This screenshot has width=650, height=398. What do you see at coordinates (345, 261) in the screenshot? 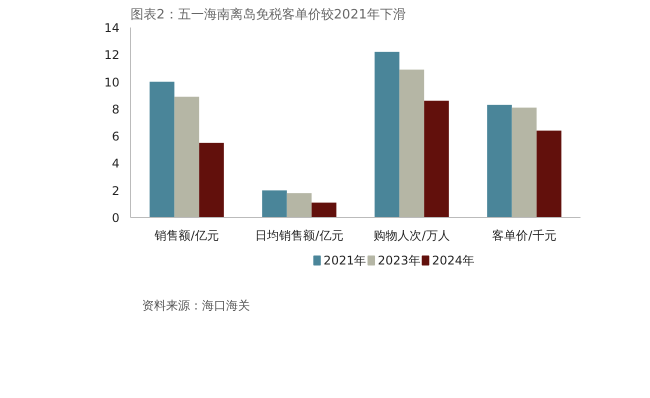
I see `legend-label: 2021年` at bounding box center [345, 261].